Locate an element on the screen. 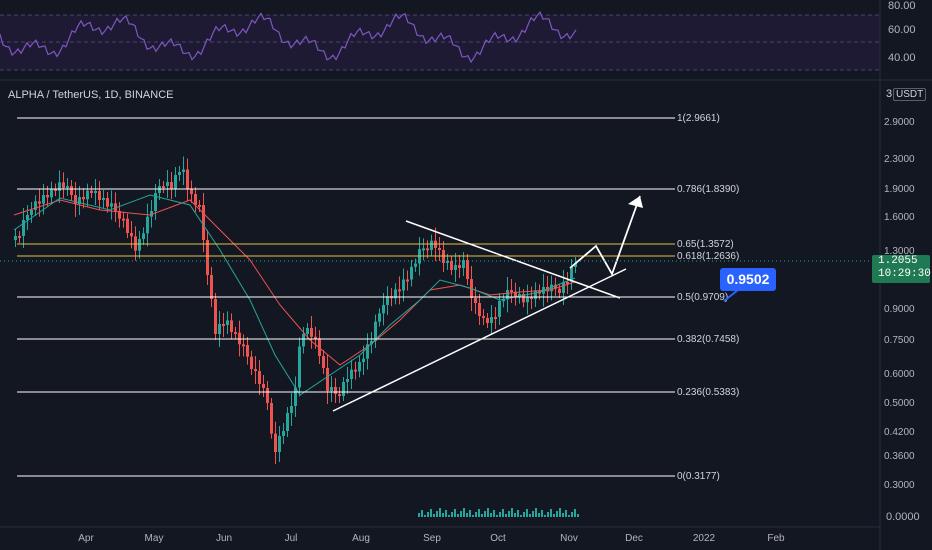 The height and width of the screenshot is (550, 932). bar-countdown: 10:29:30 is located at coordinates (904, 274).